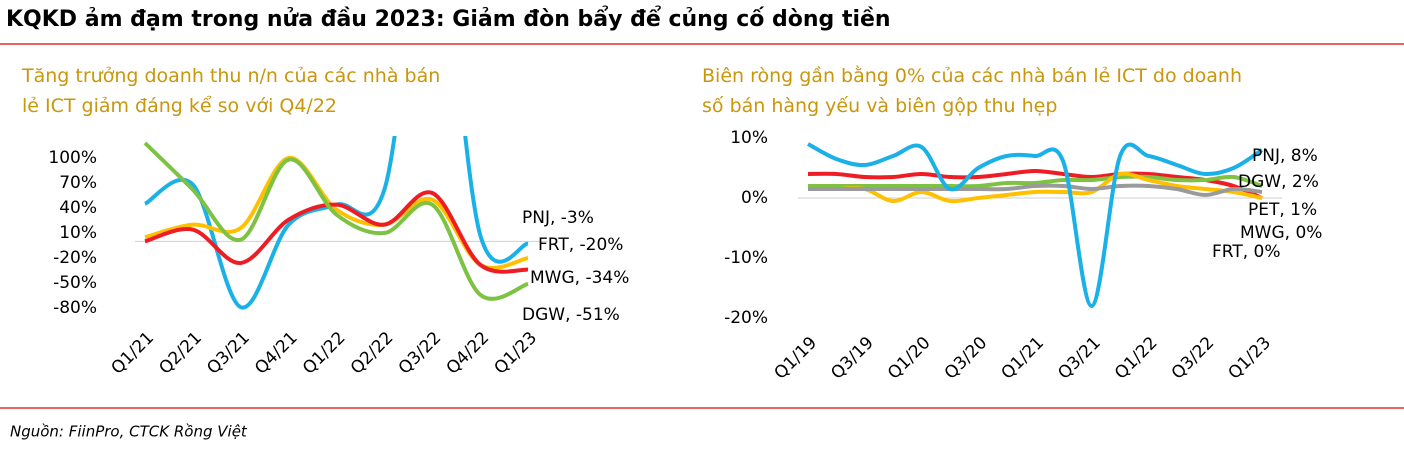 The height and width of the screenshot is (460, 1404). Describe the element at coordinates (1282, 210) in the screenshot. I see `end-label: PET, 1%` at that location.